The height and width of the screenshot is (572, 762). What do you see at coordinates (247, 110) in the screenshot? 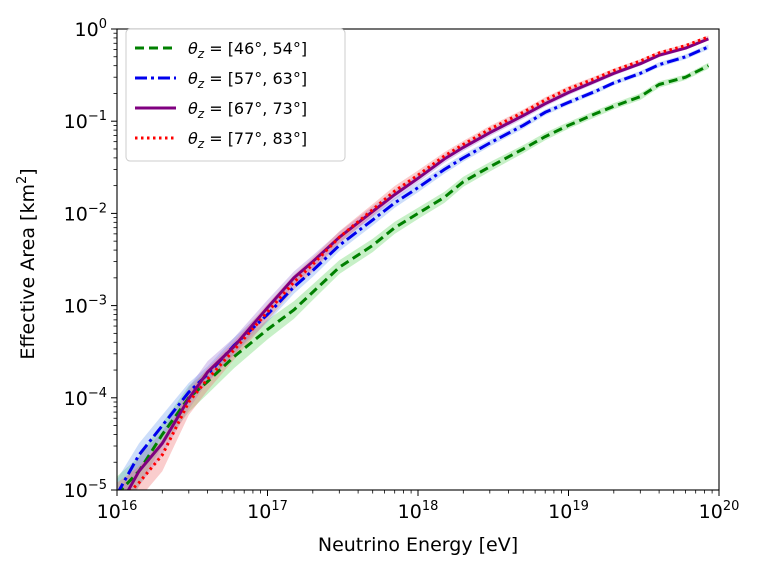
I see `legend-label-3: θz = [67°, 73°]` at bounding box center [247, 110].